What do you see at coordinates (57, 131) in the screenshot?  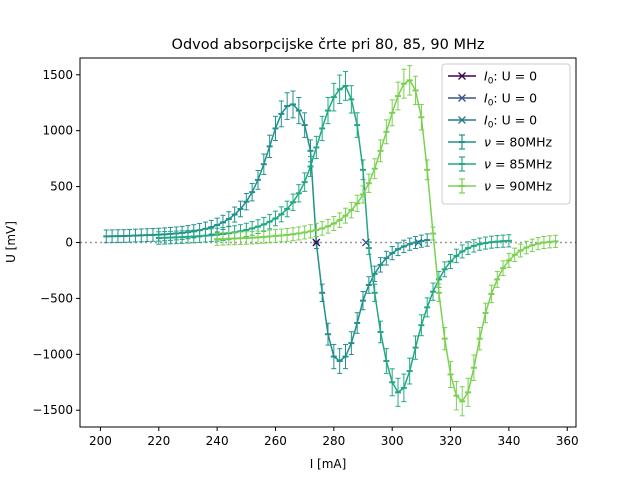 I see `y-tick-label: 1000` at bounding box center [57, 131].